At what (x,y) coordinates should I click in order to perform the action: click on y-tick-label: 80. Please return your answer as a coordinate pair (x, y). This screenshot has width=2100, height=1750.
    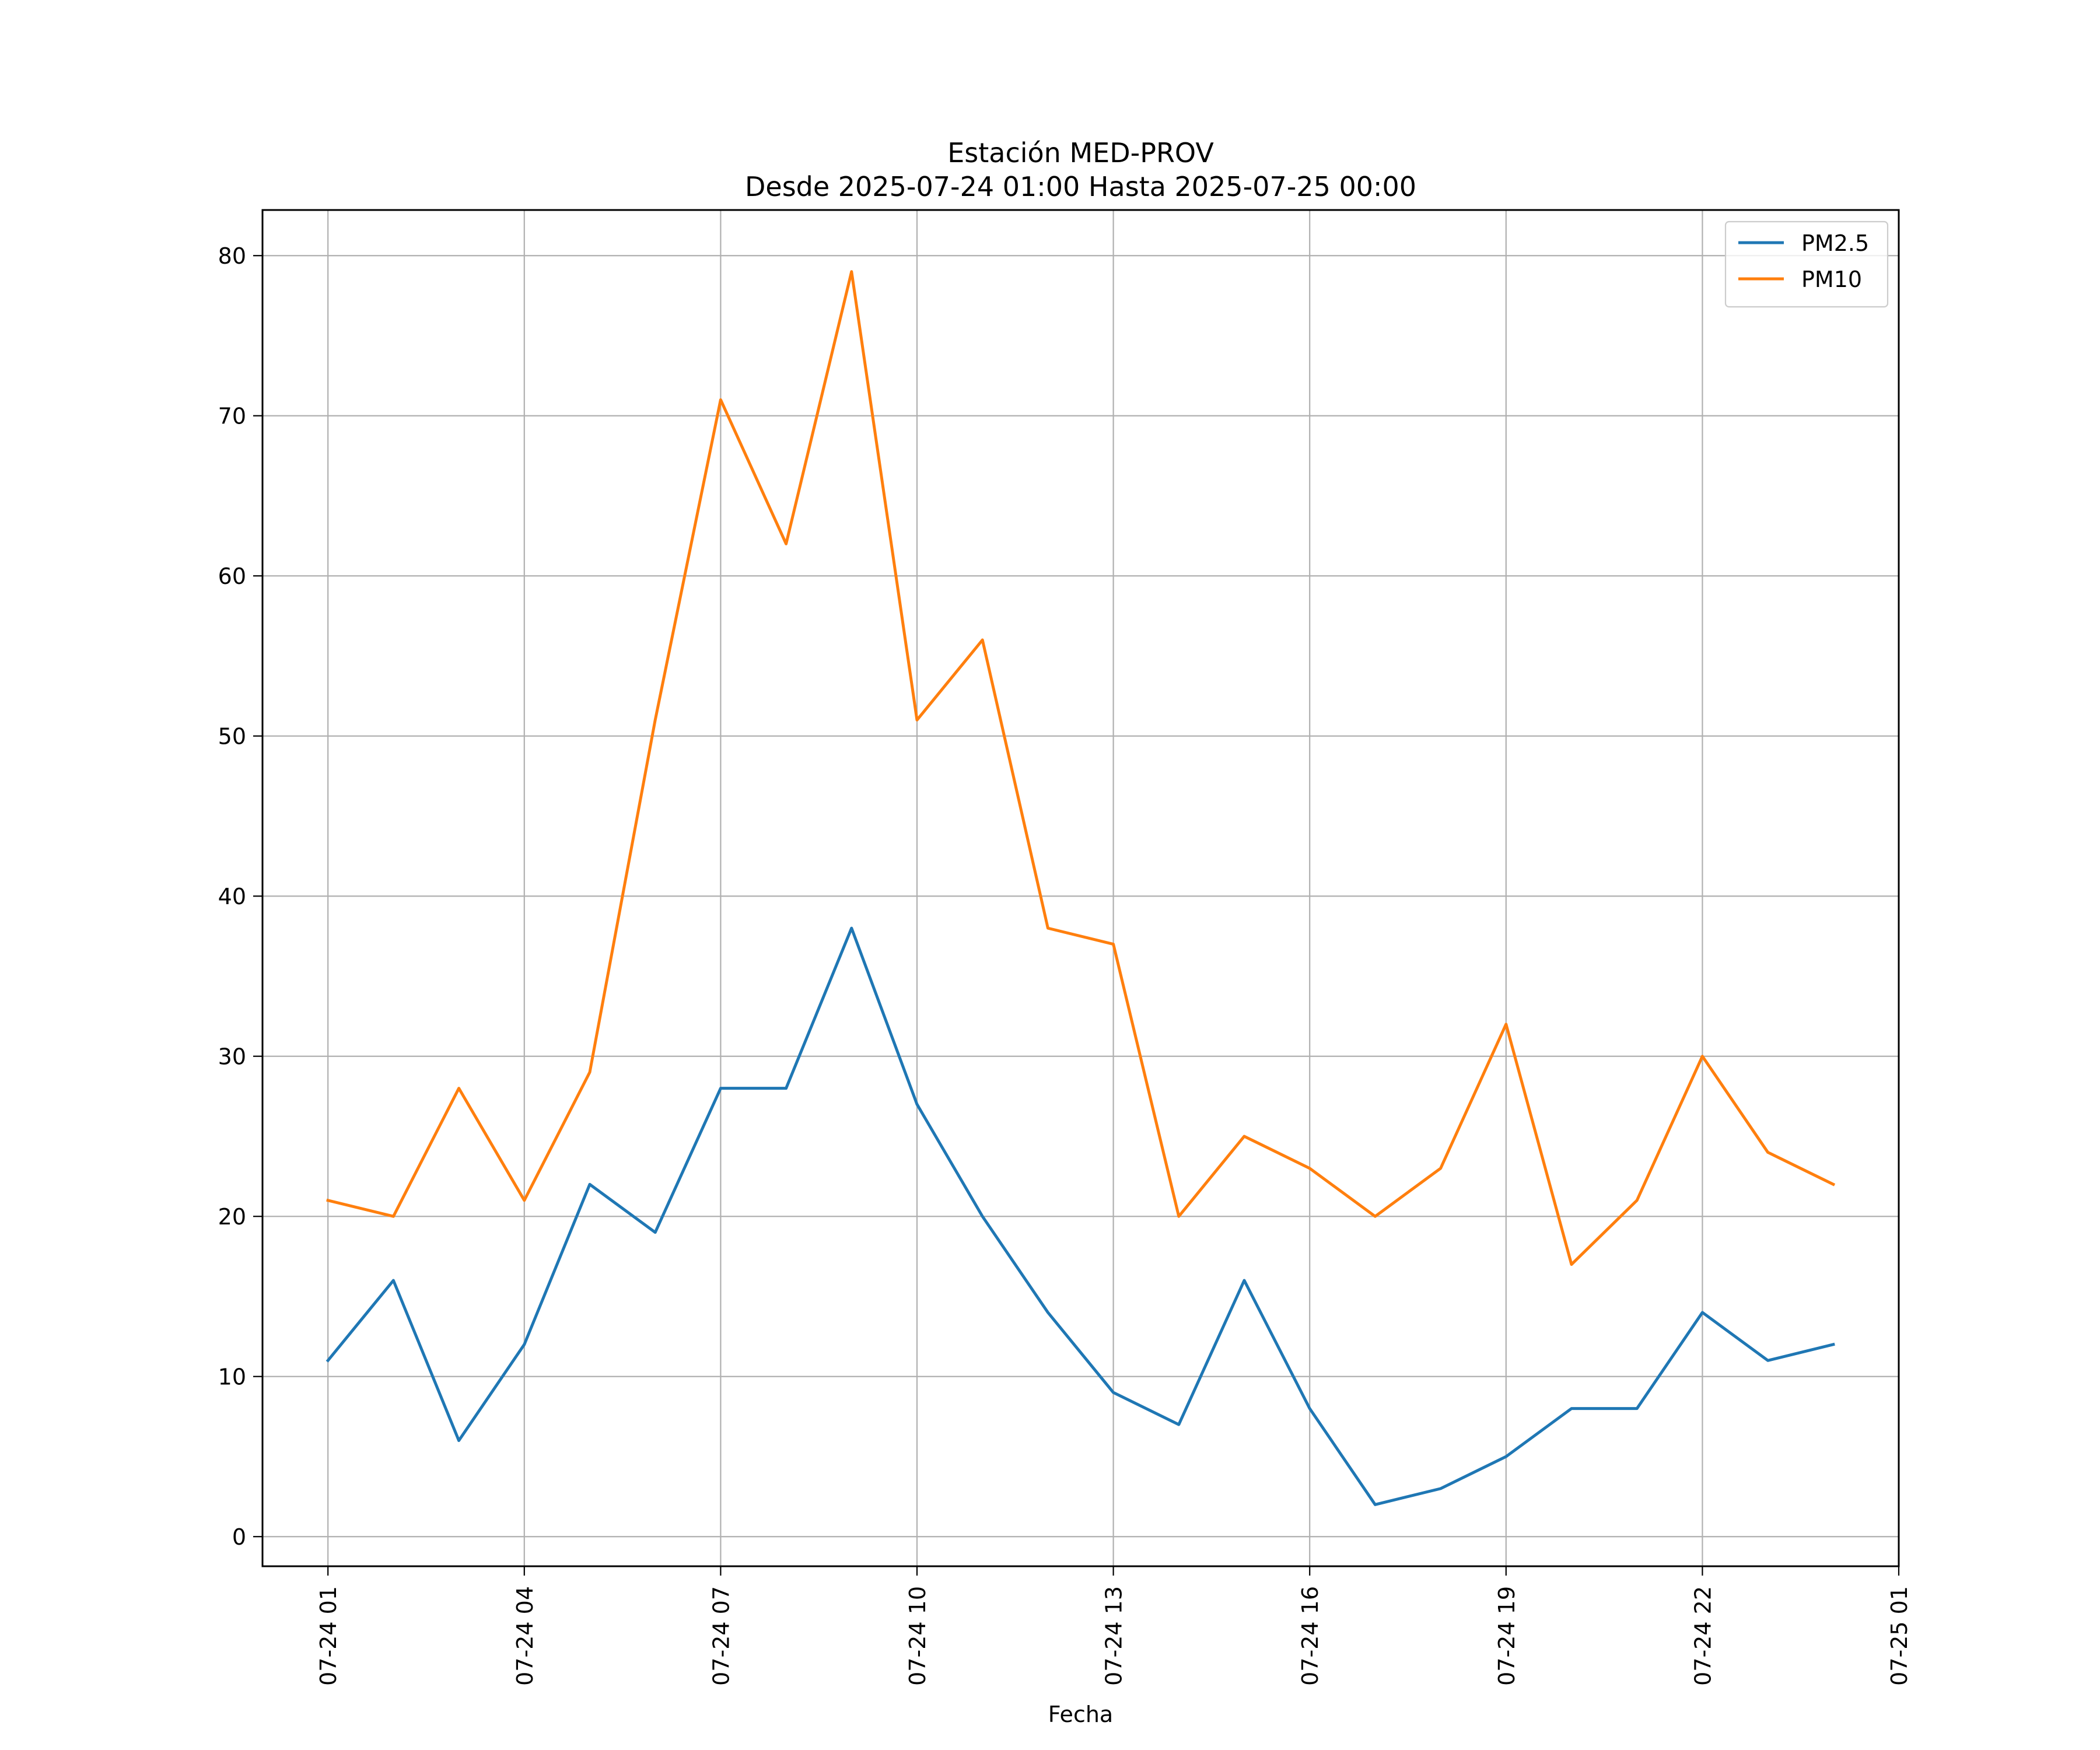
    Looking at the image, I should click on (232, 256).